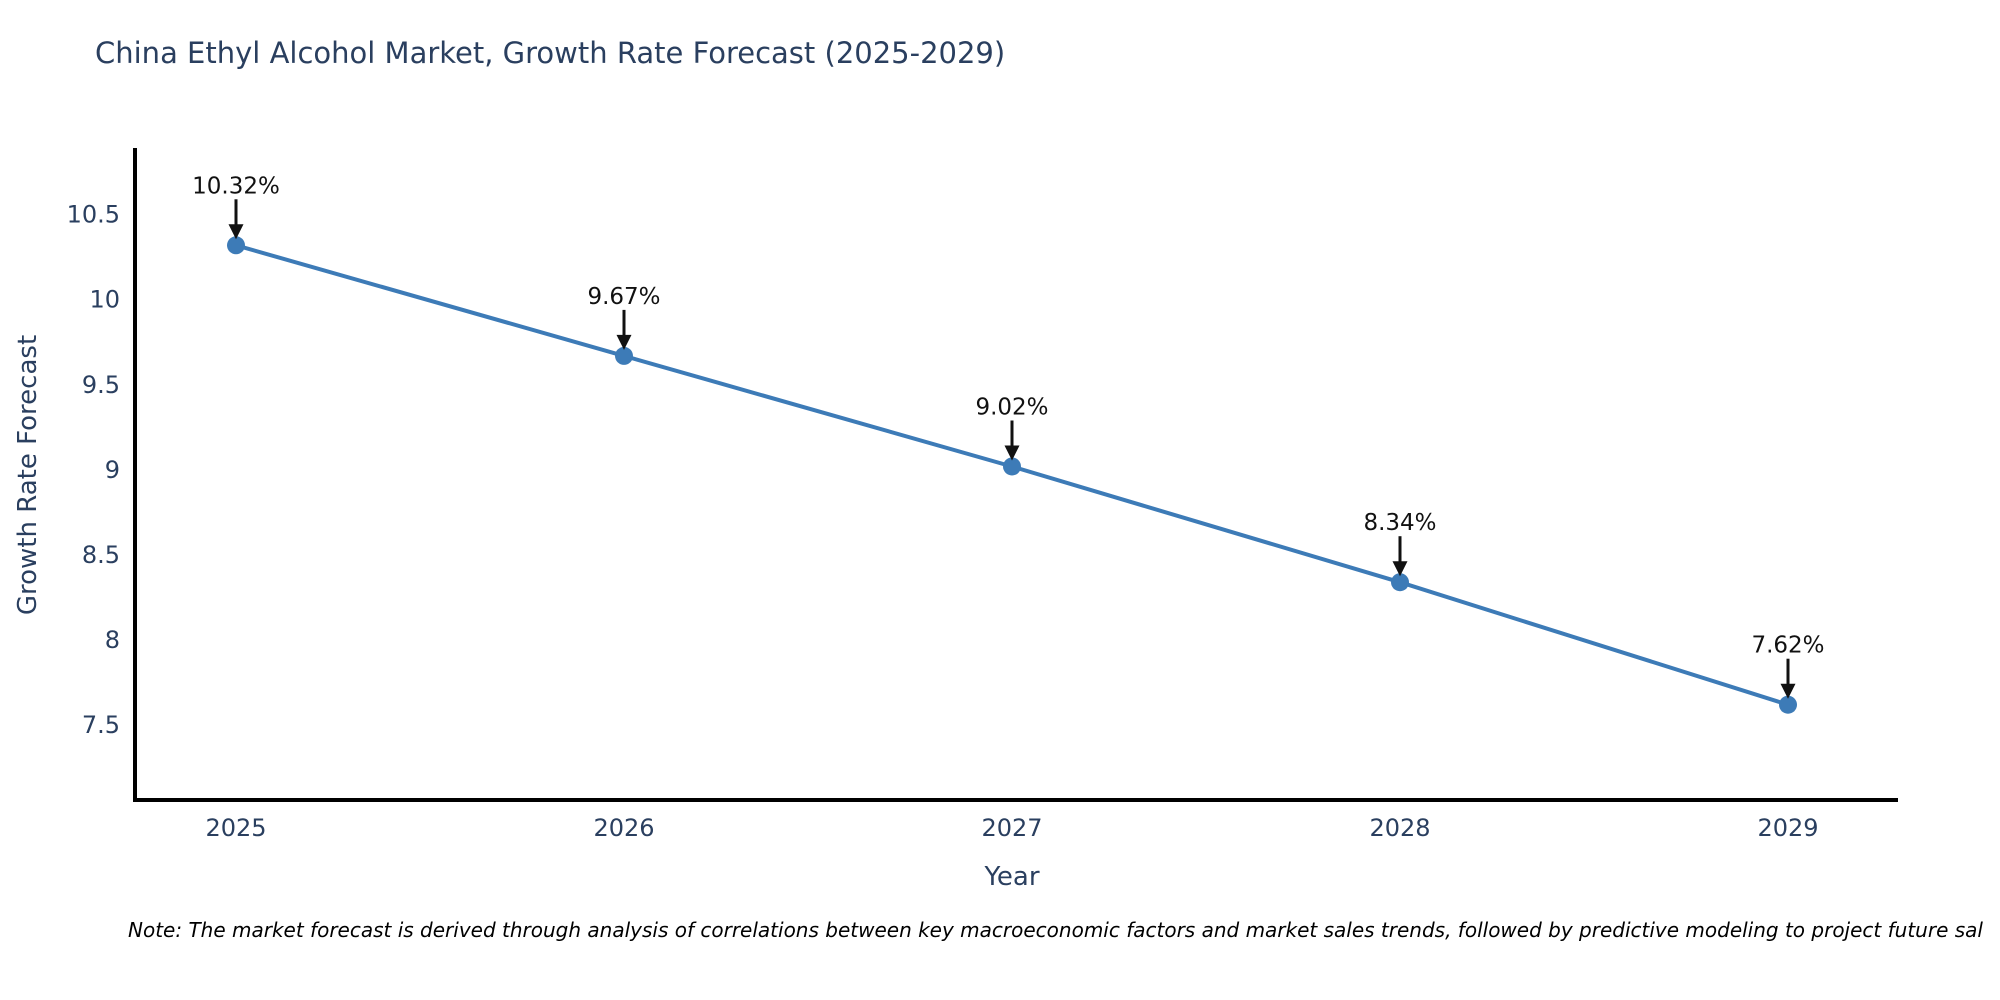 The height and width of the screenshot is (1000, 2000). What do you see at coordinates (623, 828) in the screenshot?
I see `x-tick-label: 2026` at bounding box center [623, 828].